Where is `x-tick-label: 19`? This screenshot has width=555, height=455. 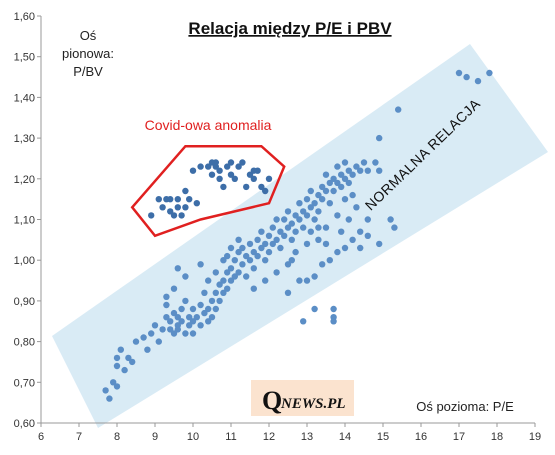
x-tick-label: 19 is located at coordinates (535, 437).